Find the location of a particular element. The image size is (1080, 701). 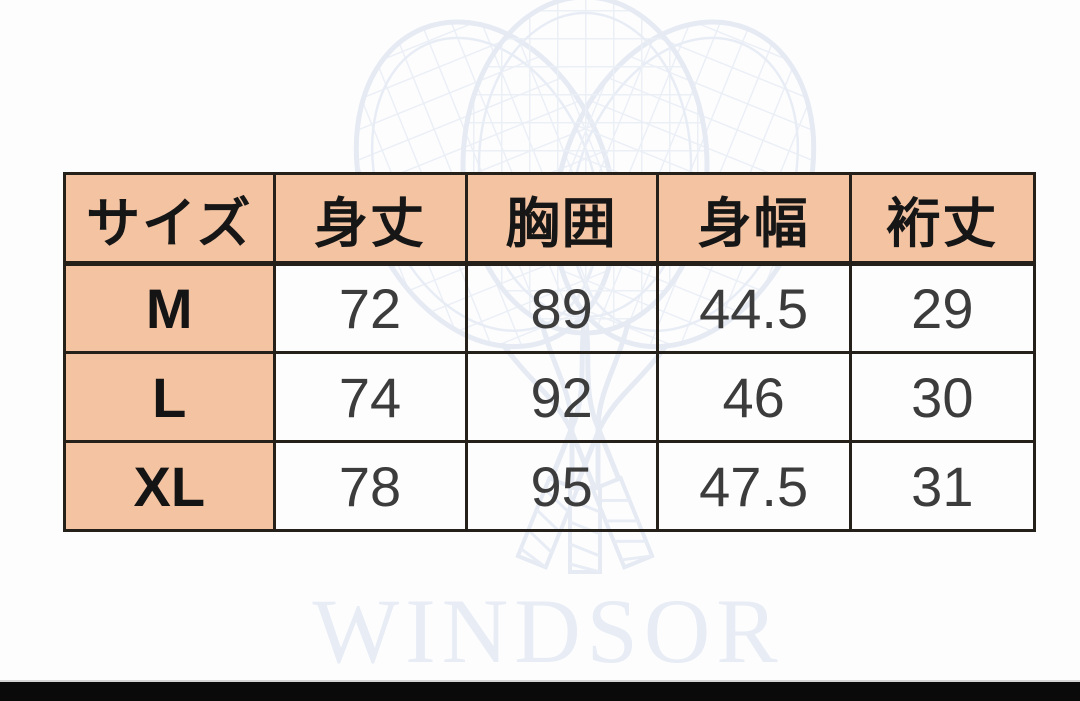

table-row-xl: XL 78 95 47.5 31 is located at coordinates (550, 486).